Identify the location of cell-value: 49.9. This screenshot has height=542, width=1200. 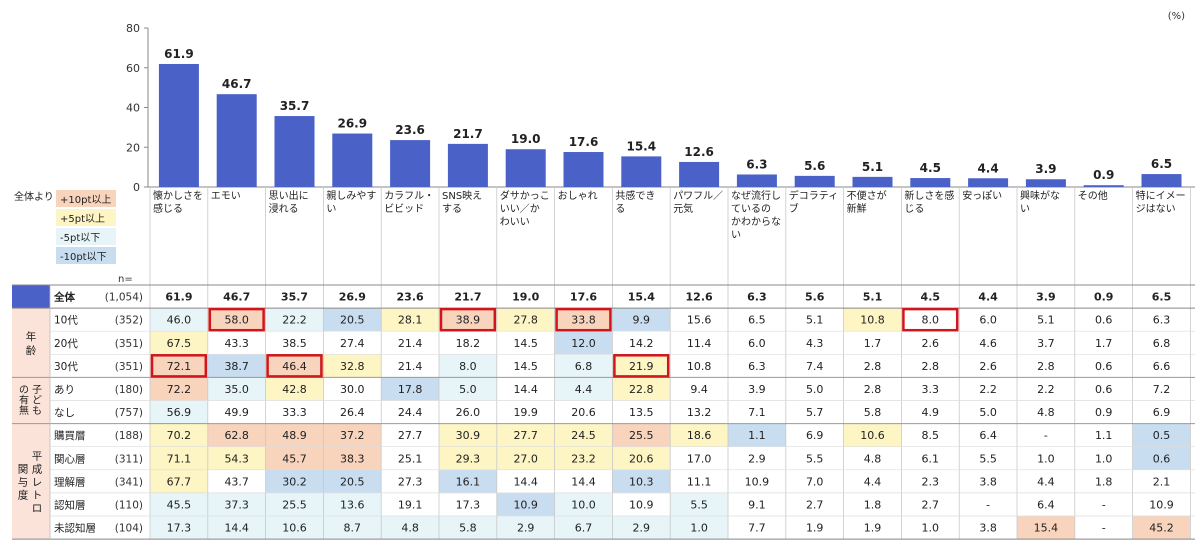
(236, 412).